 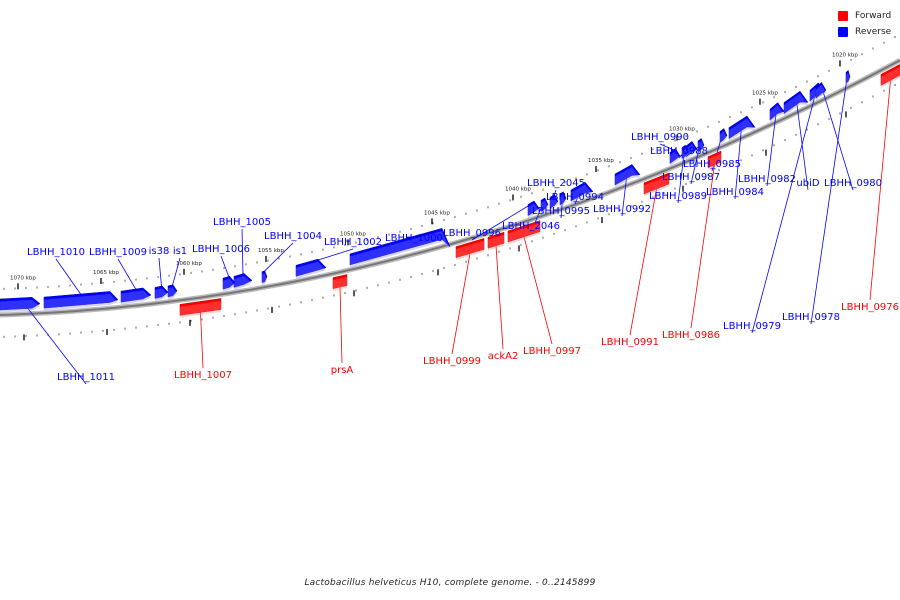 What do you see at coordinates (176, 271) in the screenshot?
I see `leader-is1` at bounding box center [176, 271].